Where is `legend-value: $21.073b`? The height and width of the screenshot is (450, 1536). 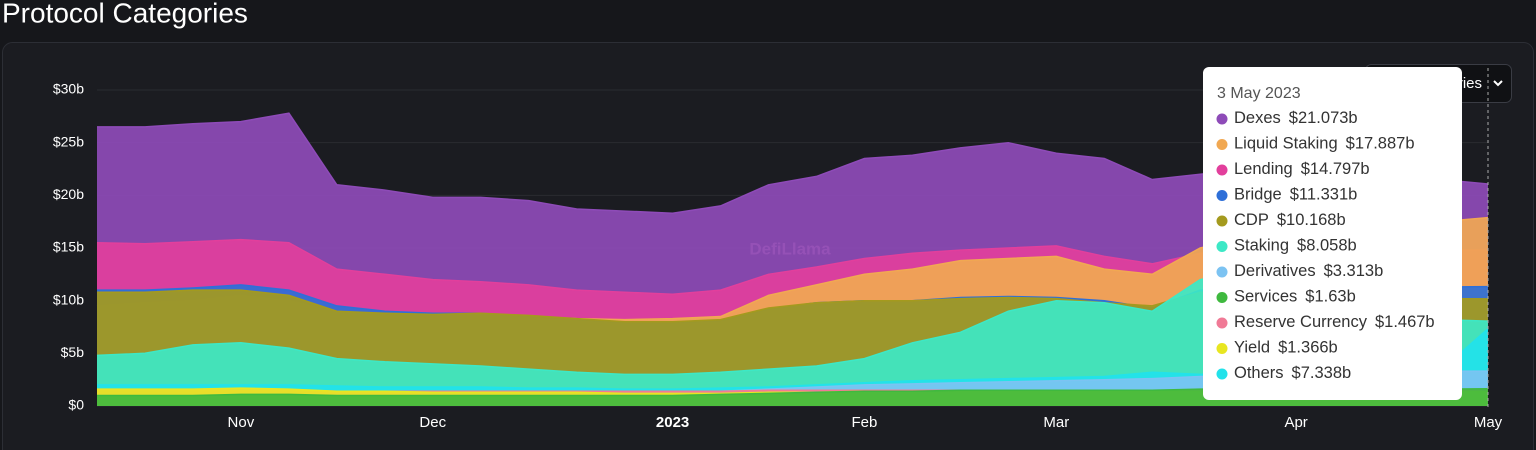
legend-value: $21.073b is located at coordinates (1323, 118).